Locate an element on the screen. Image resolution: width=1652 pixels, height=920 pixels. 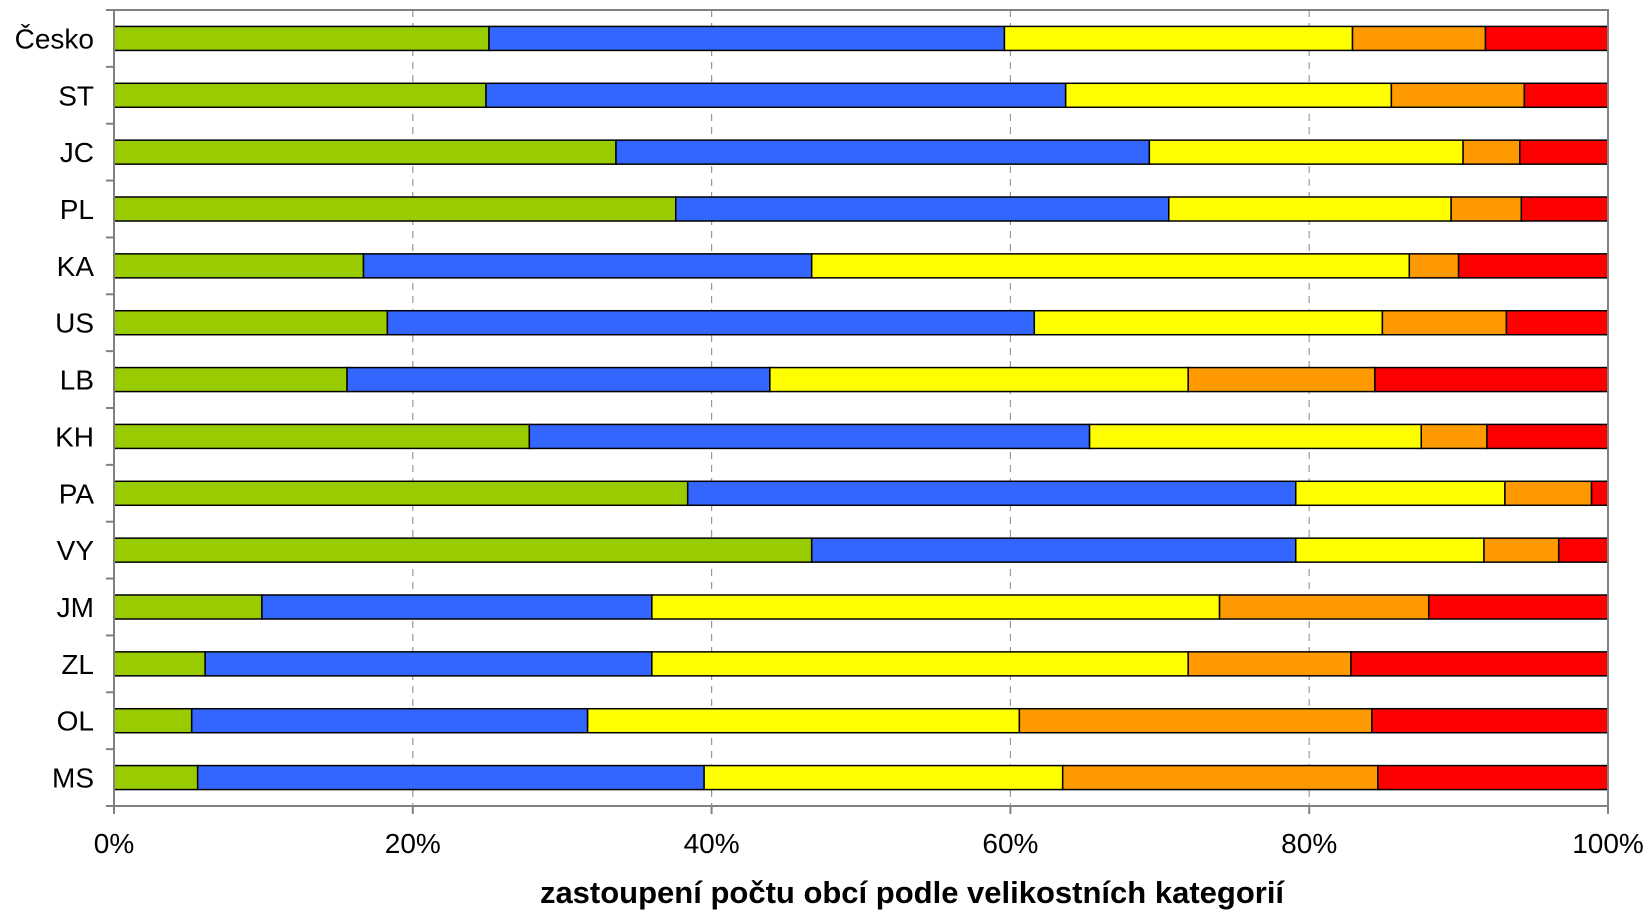
category-label: PA is located at coordinates (77, 493).